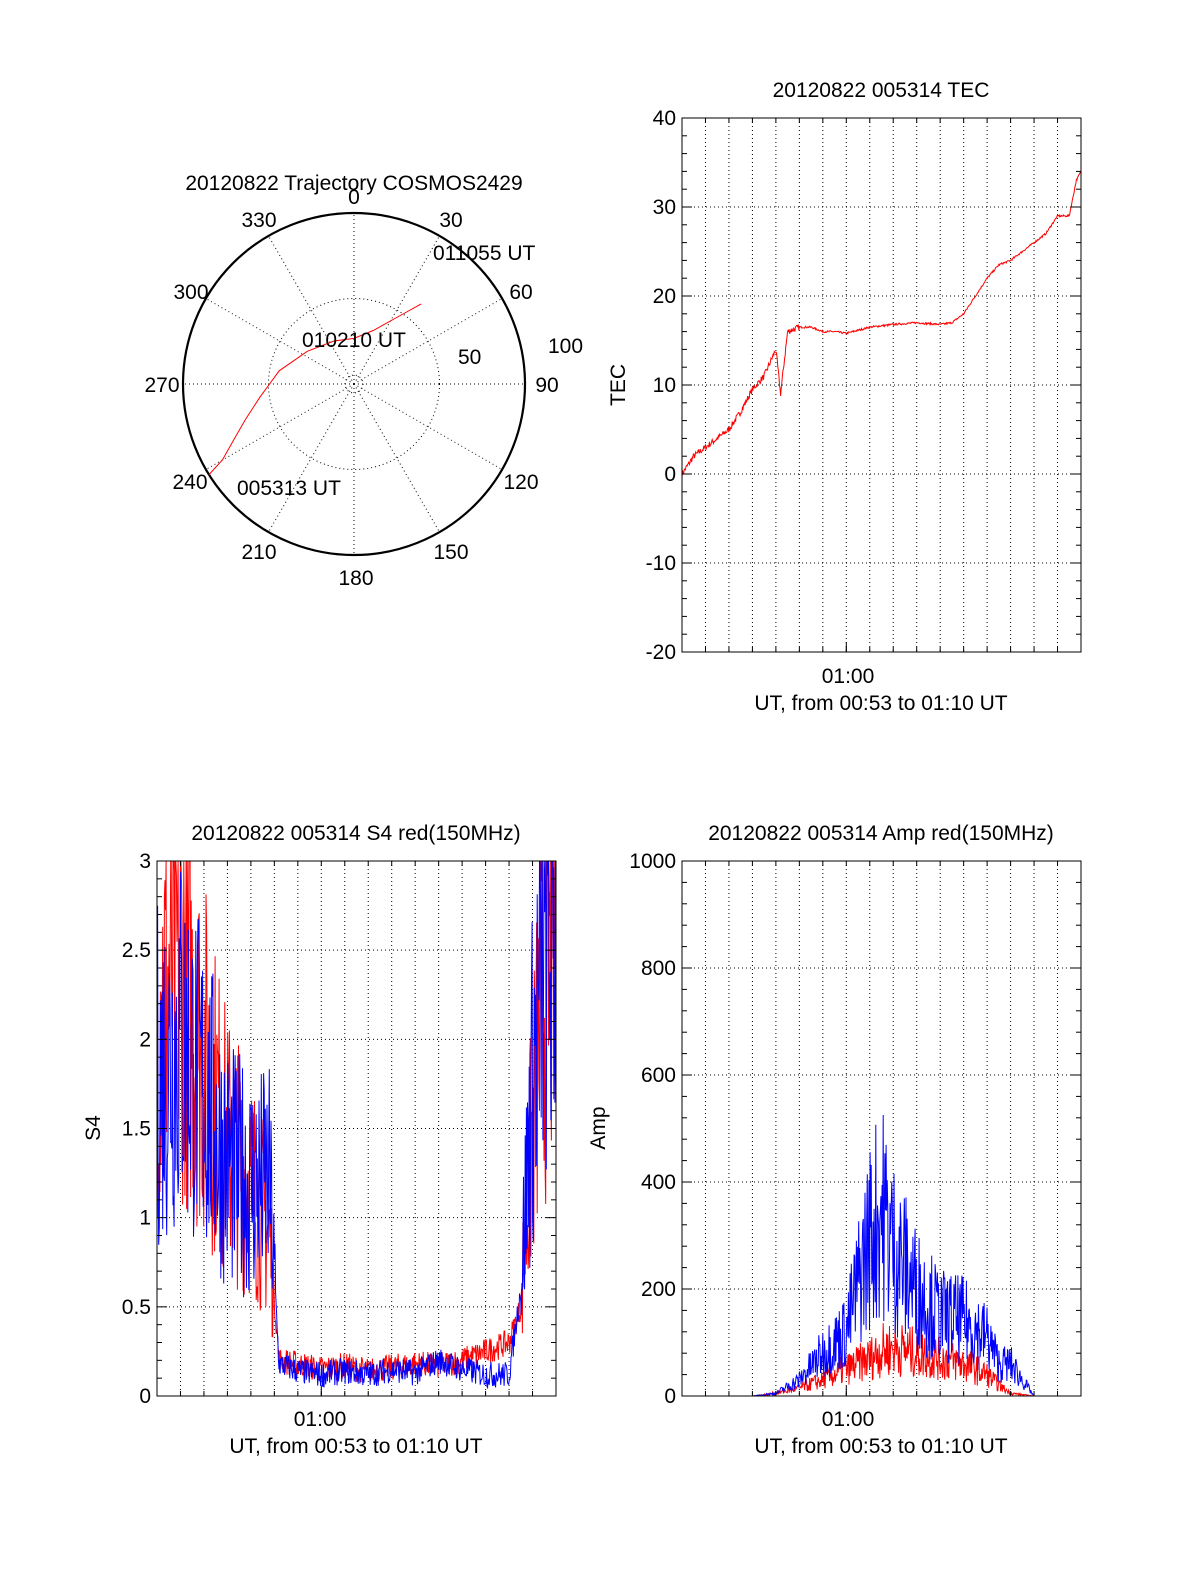 This screenshot has height=1575, width=1200. I want to click on y-tick-label: -10, so click(661, 563).